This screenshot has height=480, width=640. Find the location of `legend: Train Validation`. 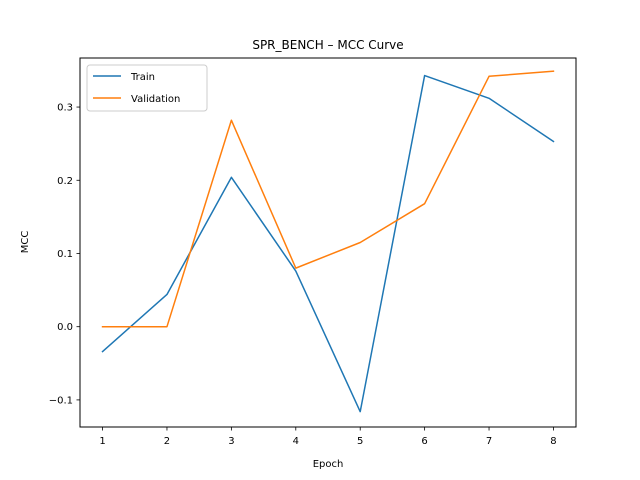

legend: Train Validation is located at coordinates (147, 88).